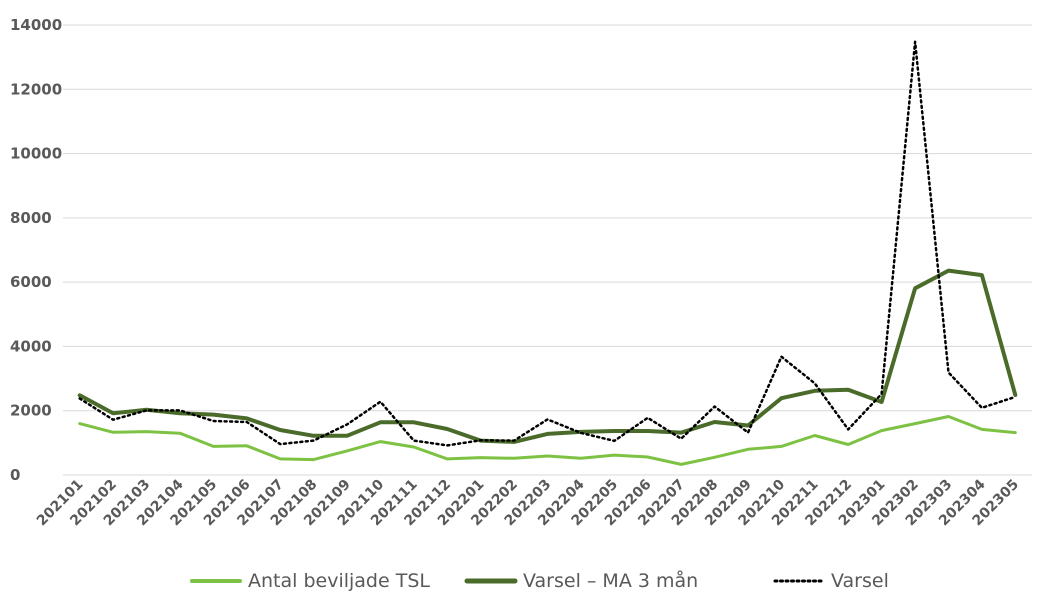 This screenshot has width=1040, height=603. What do you see at coordinates (860, 581) in the screenshot?
I see `legend-label-varsel: Varsel` at bounding box center [860, 581].